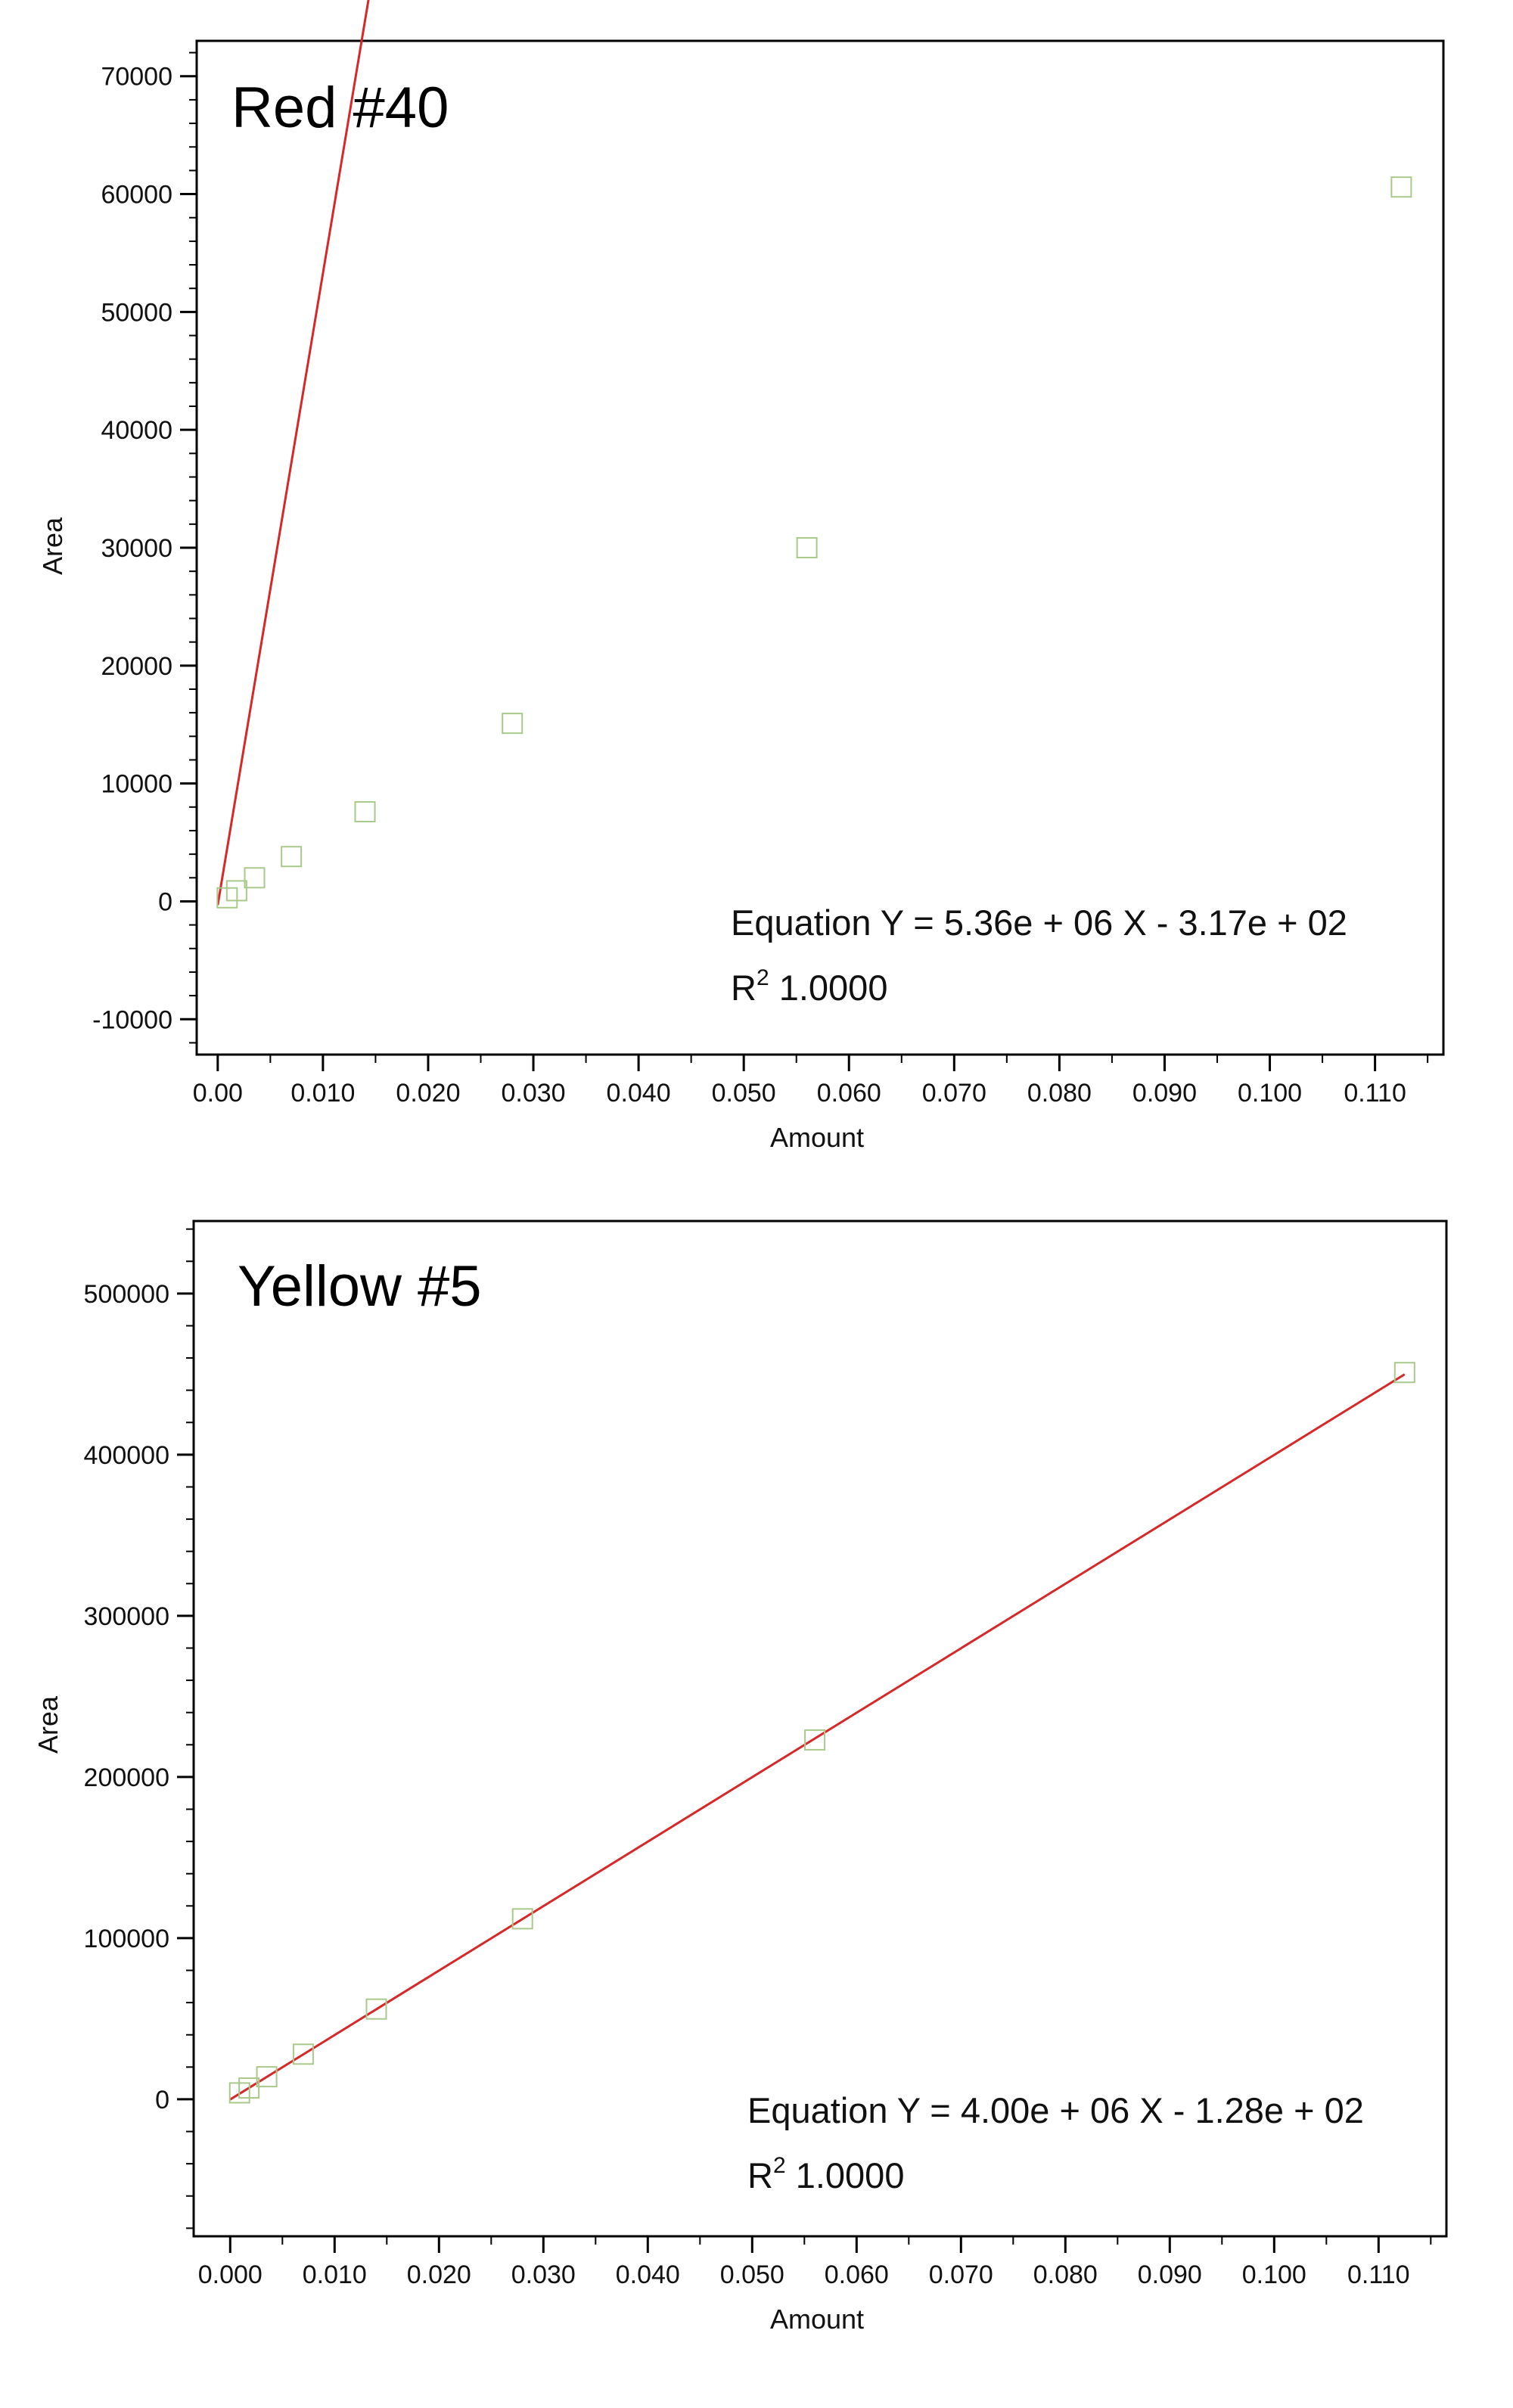 The width and height of the screenshot is (1513, 2408). What do you see at coordinates (136, 196) in the screenshot?
I see `y-tick-label: 60000` at bounding box center [136, 196].